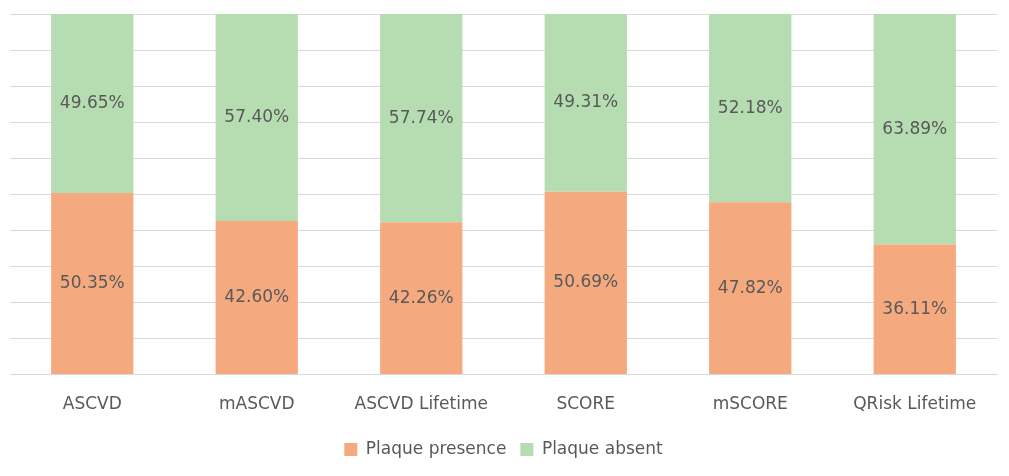 The height and width of the screenshot is (476, 1009). I want to click on data-label: 47.82%, so click(750, 286).